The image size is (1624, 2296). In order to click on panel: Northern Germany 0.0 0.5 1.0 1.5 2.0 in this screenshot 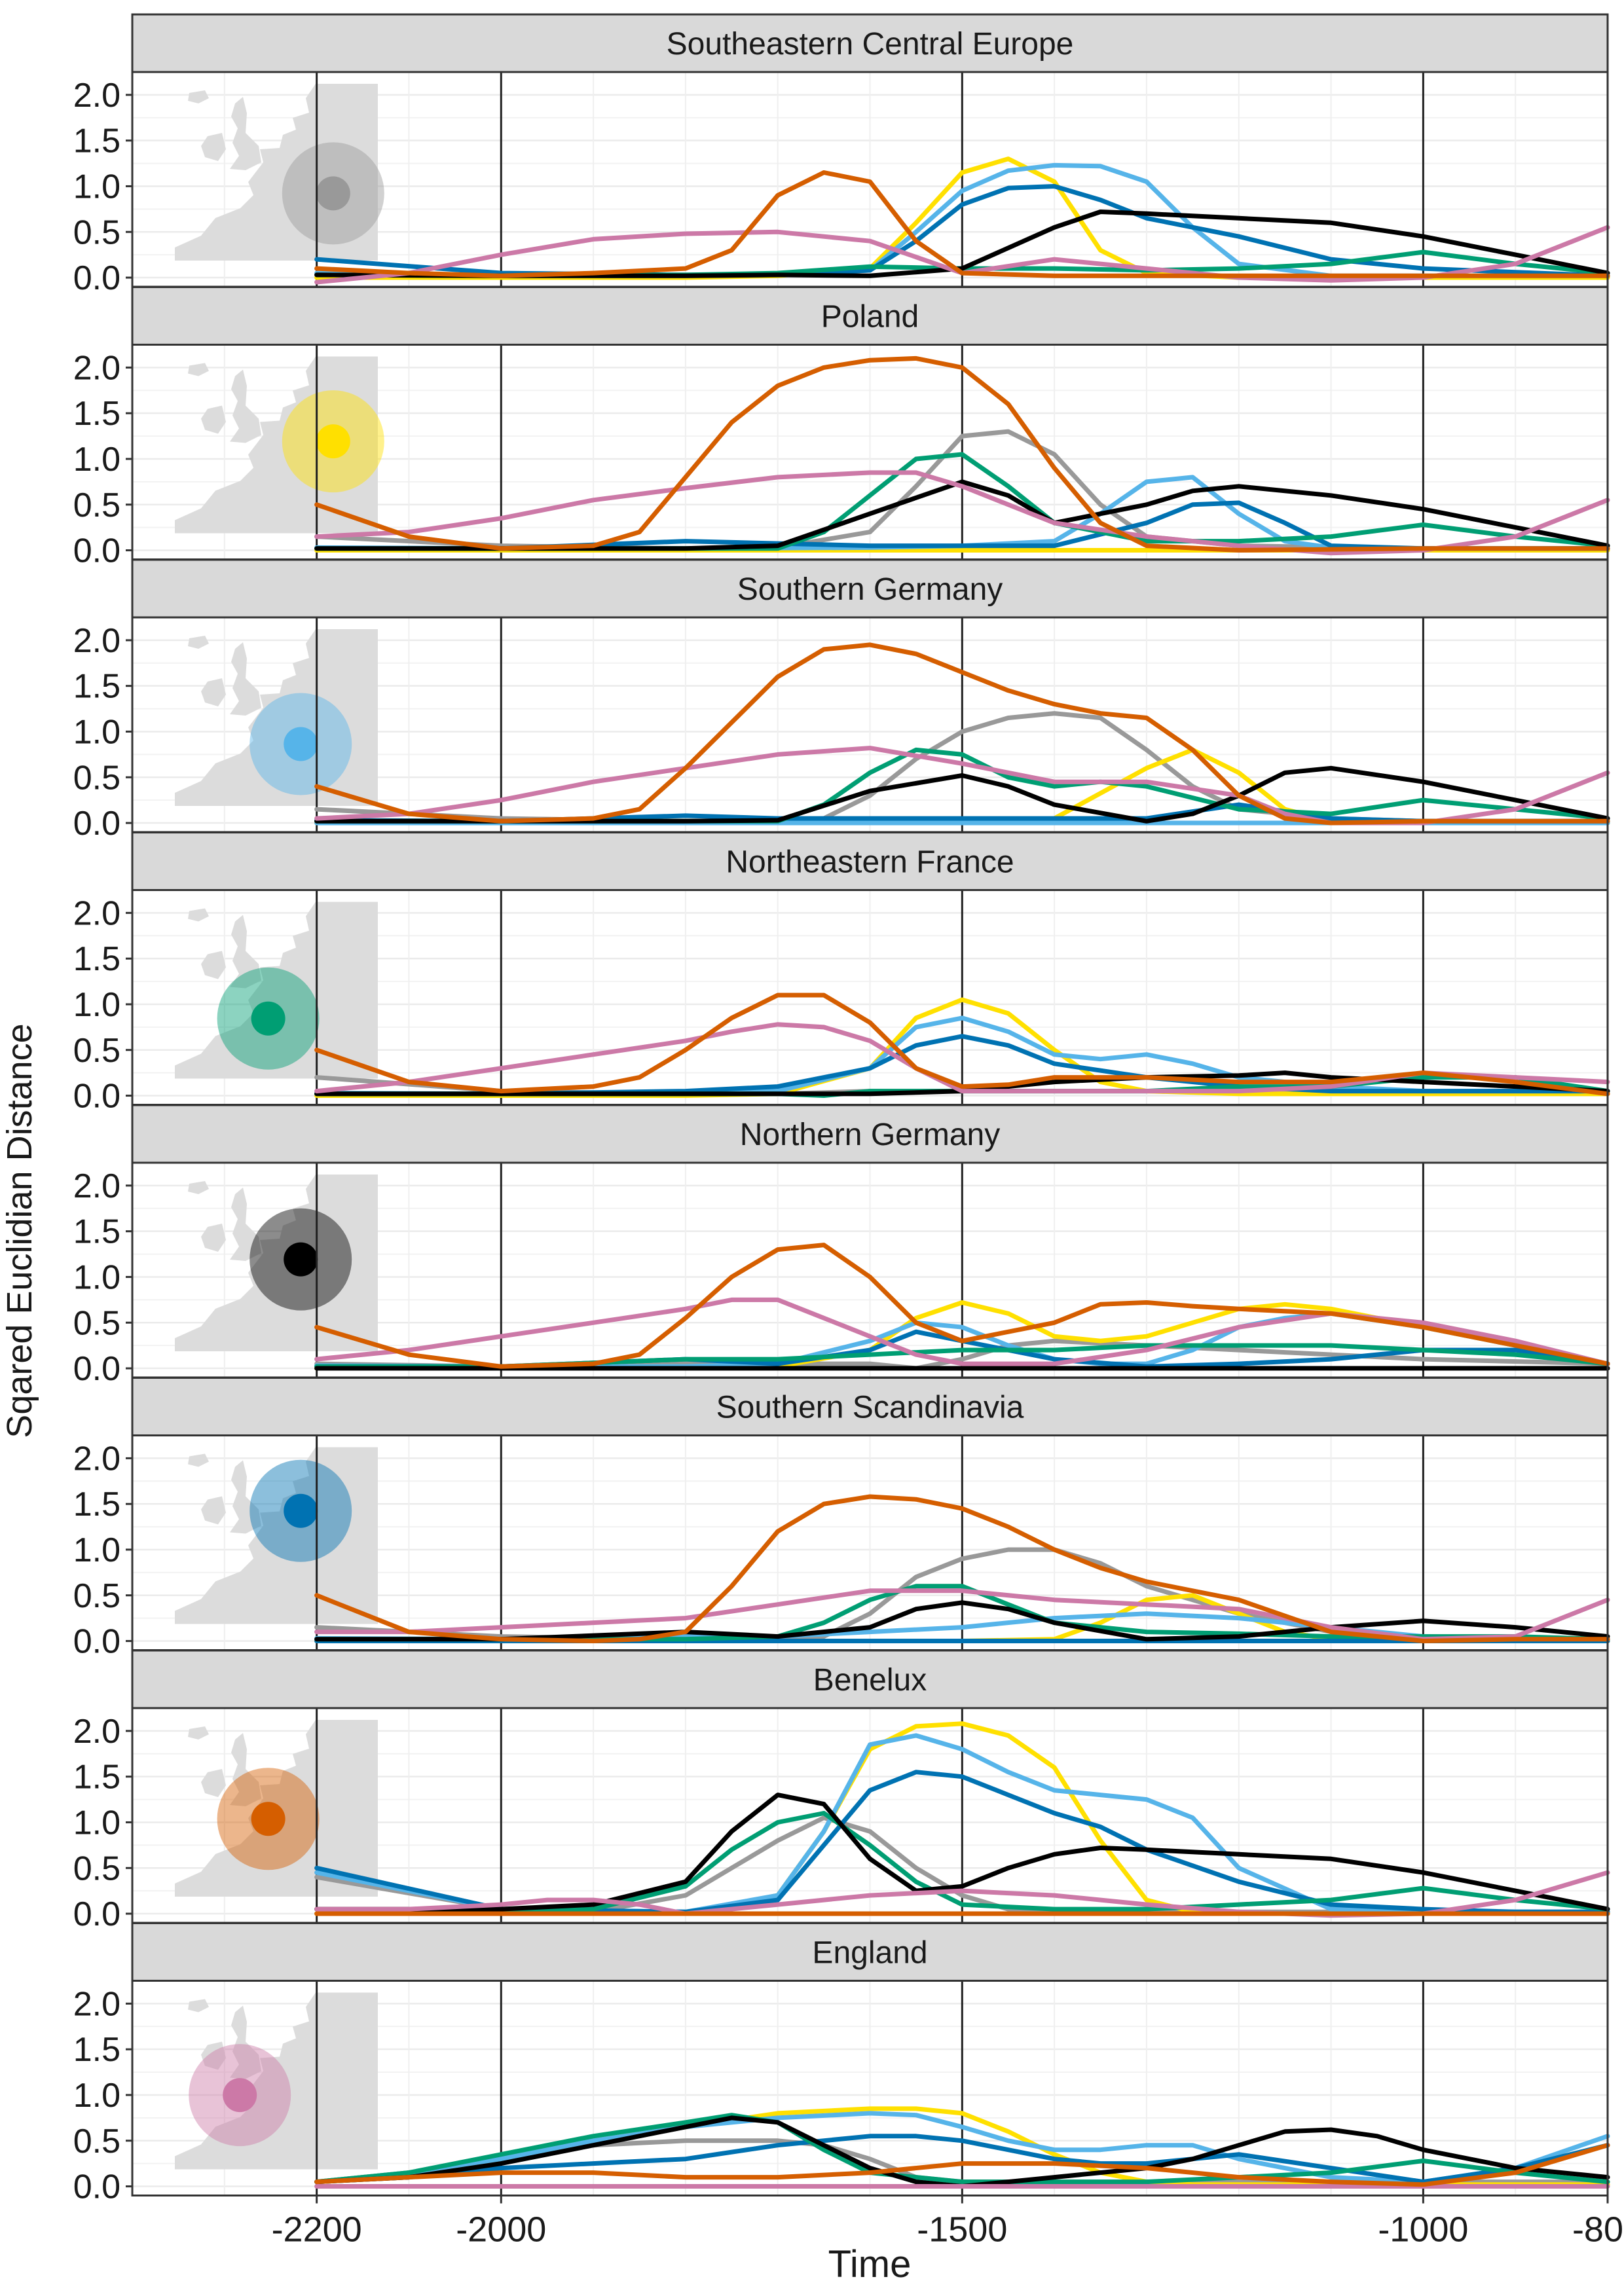, I will do `click(841, 1246)`.